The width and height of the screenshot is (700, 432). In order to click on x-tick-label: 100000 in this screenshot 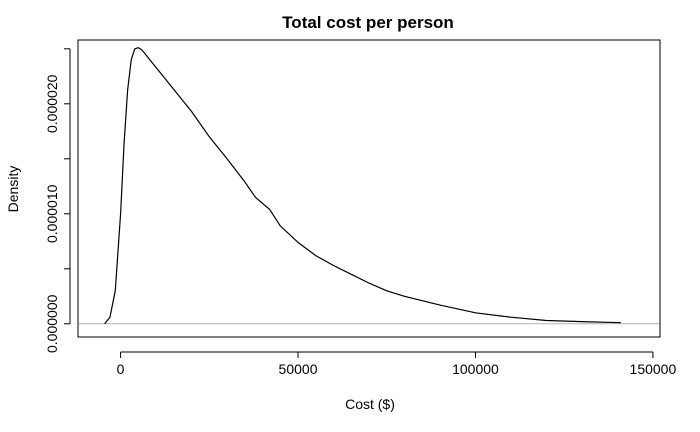, I will do `click(475, 369)`.